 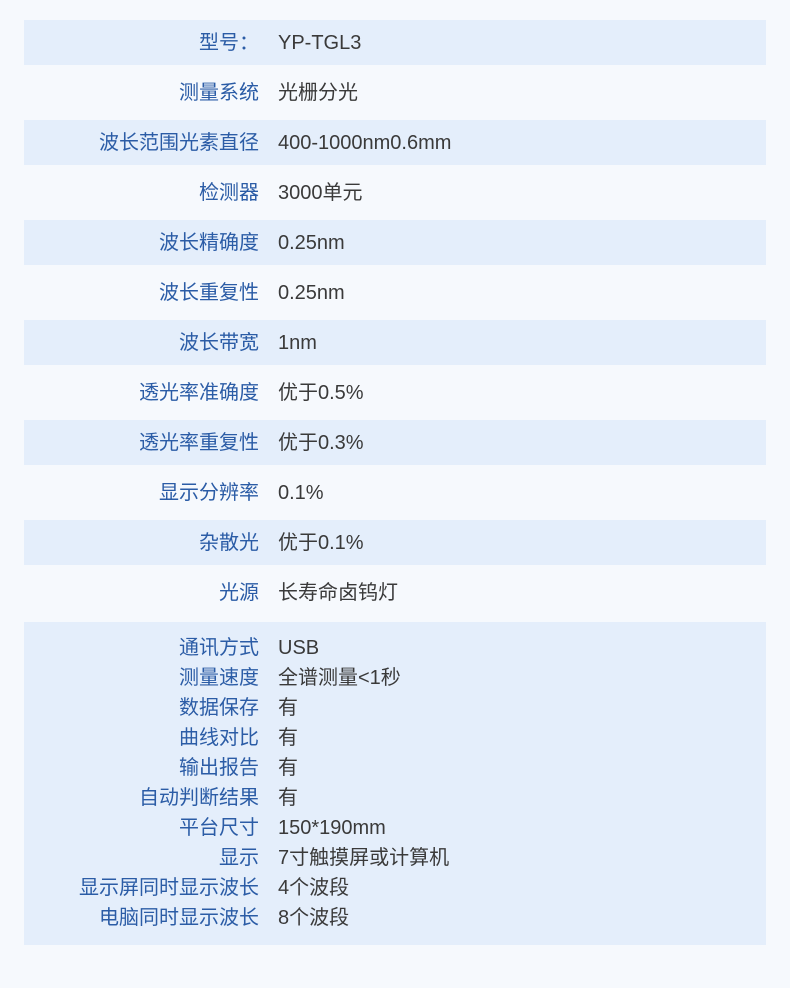 I want to click on spec-label: 电脑同时显示波长, so click(x=179, y=918).